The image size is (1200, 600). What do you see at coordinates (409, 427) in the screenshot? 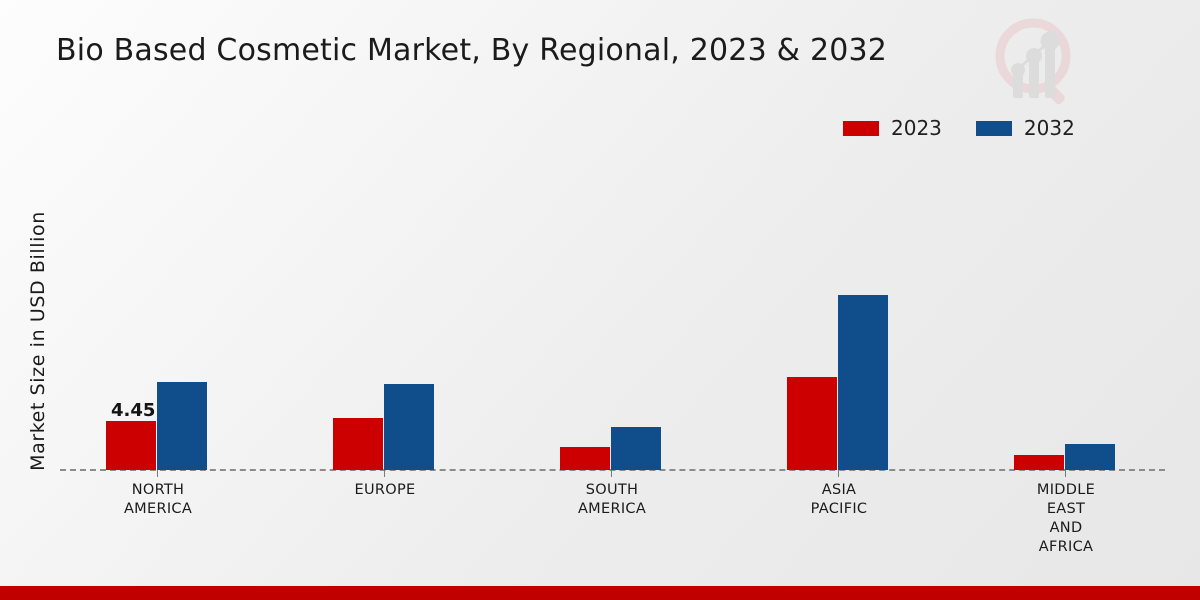
I see `bar-2032-europe` at bounding box center [409, 427].